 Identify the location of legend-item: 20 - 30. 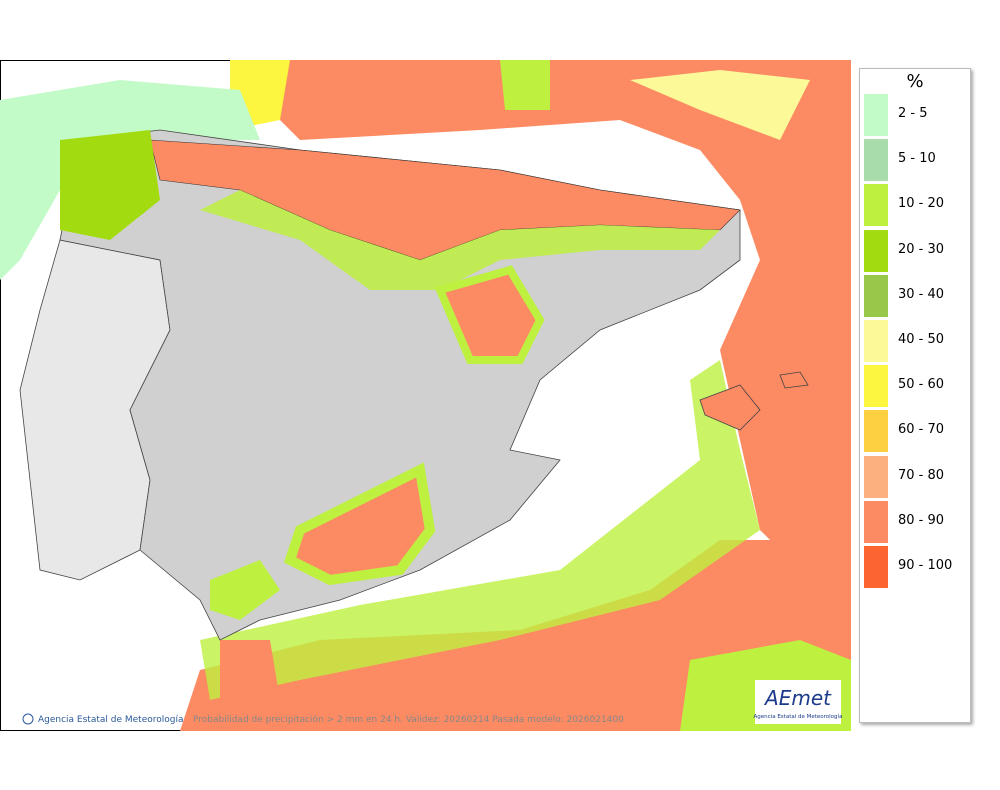
(914, 250).